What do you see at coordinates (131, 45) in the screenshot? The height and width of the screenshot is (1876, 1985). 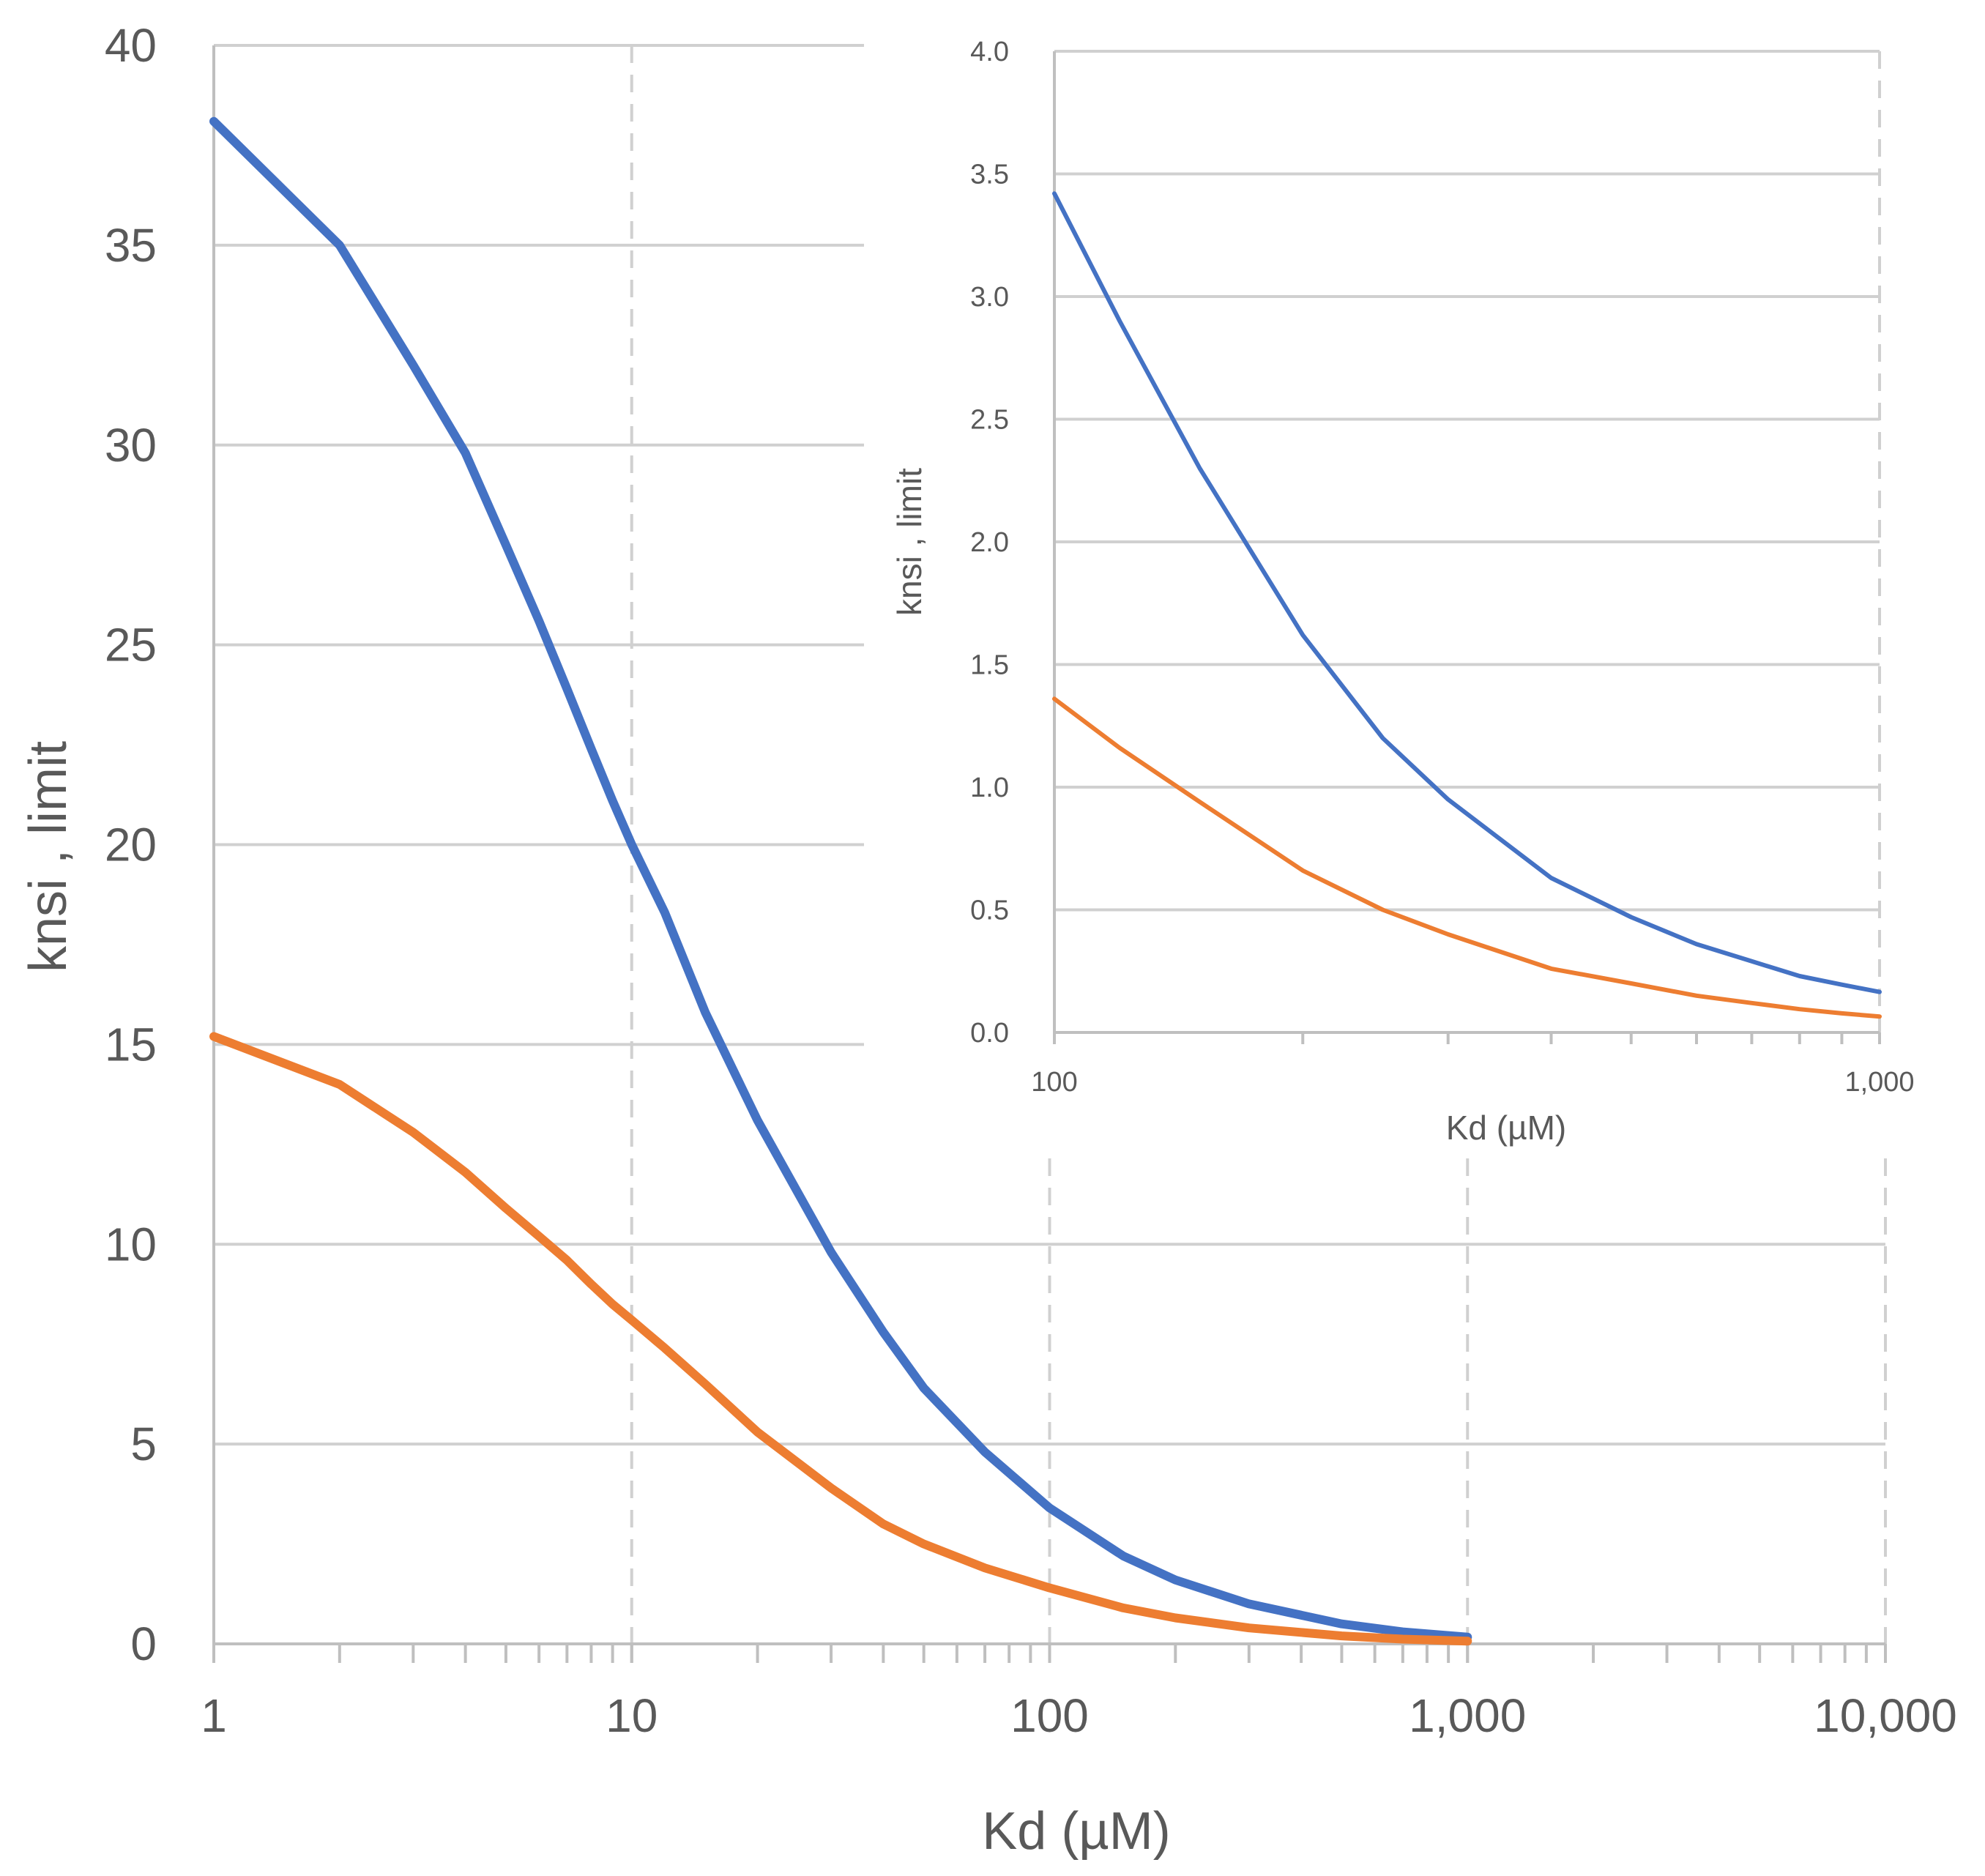 I see `main-y-tick-label: 40` at bounding box center [131, 45].